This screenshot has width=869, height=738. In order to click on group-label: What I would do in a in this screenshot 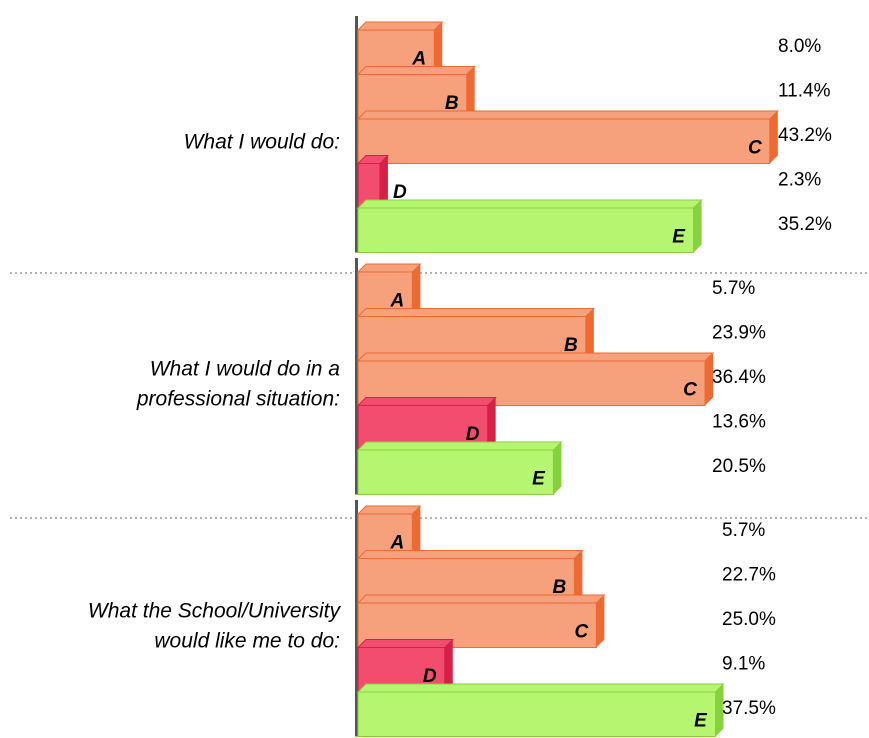, I will do `click(245, 368)`.